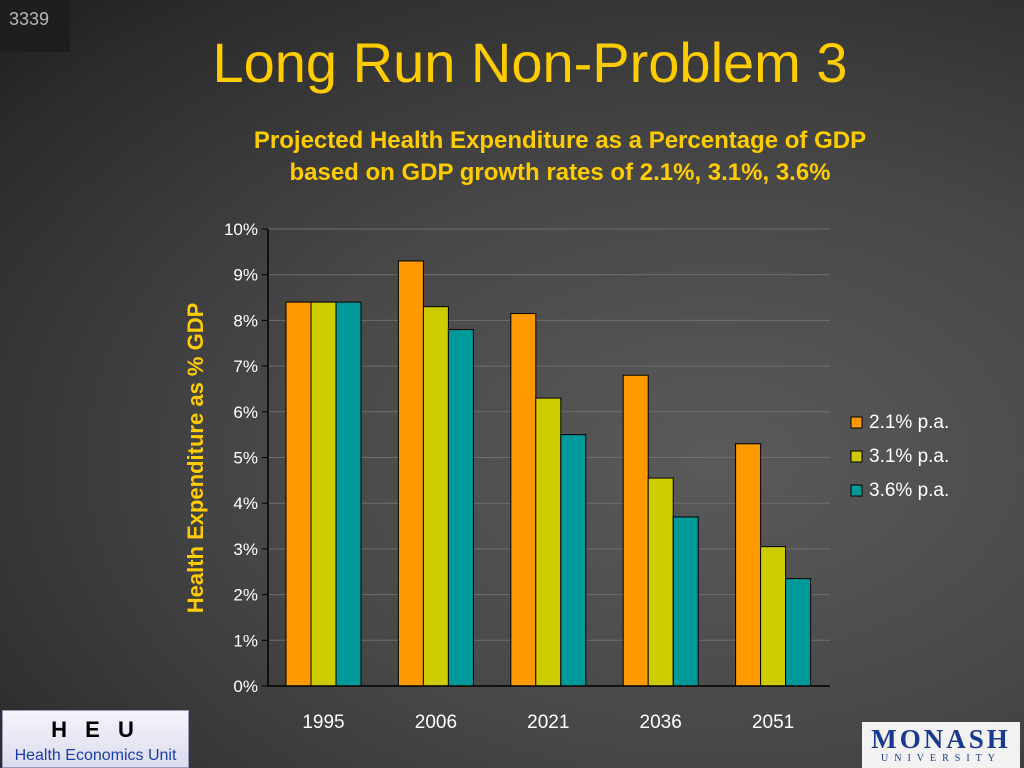 The image size is (1024, 768). I want to click on monash-logo: MONASH UNIVERSITY, so click(941, 745).